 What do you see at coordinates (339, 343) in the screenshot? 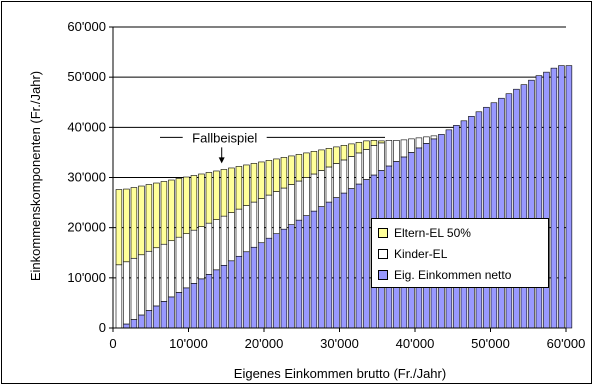
I see `x-tick-label: 30'000` at bounding box center [339, 343].